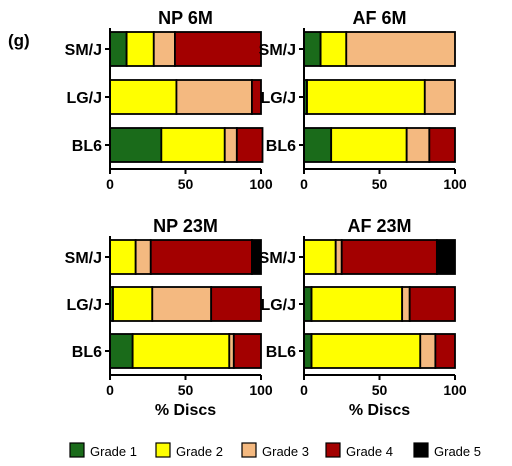  I want to click on legend: Grade 1 Grade 2 Grade 3 Grade 4 Grade 5, so click(275, 450).